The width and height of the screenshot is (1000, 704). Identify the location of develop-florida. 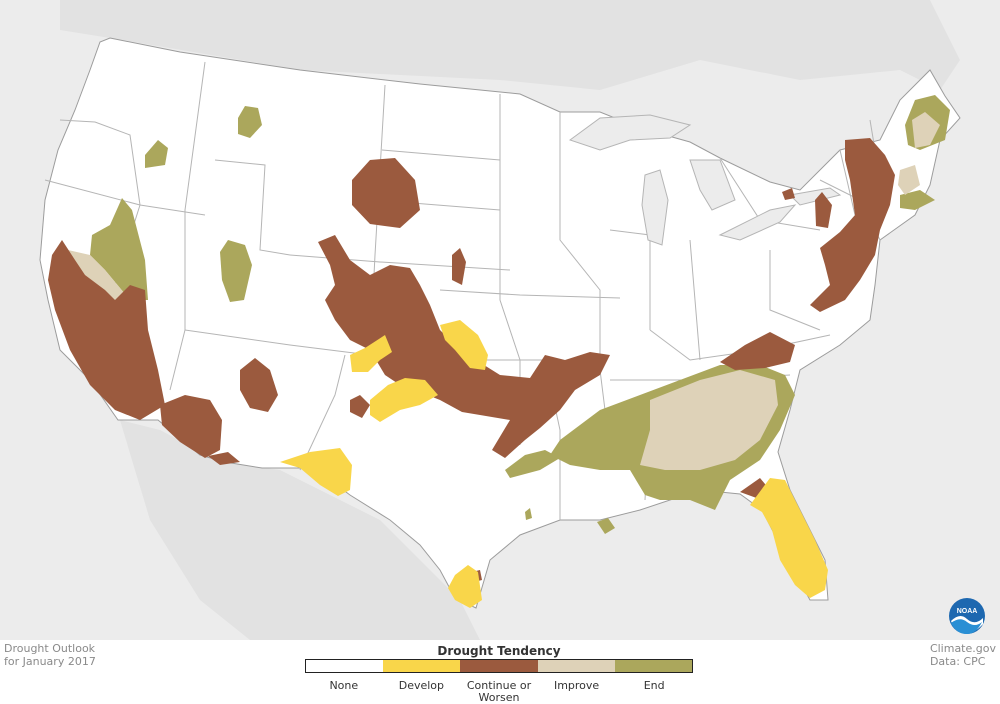
(789, 538).